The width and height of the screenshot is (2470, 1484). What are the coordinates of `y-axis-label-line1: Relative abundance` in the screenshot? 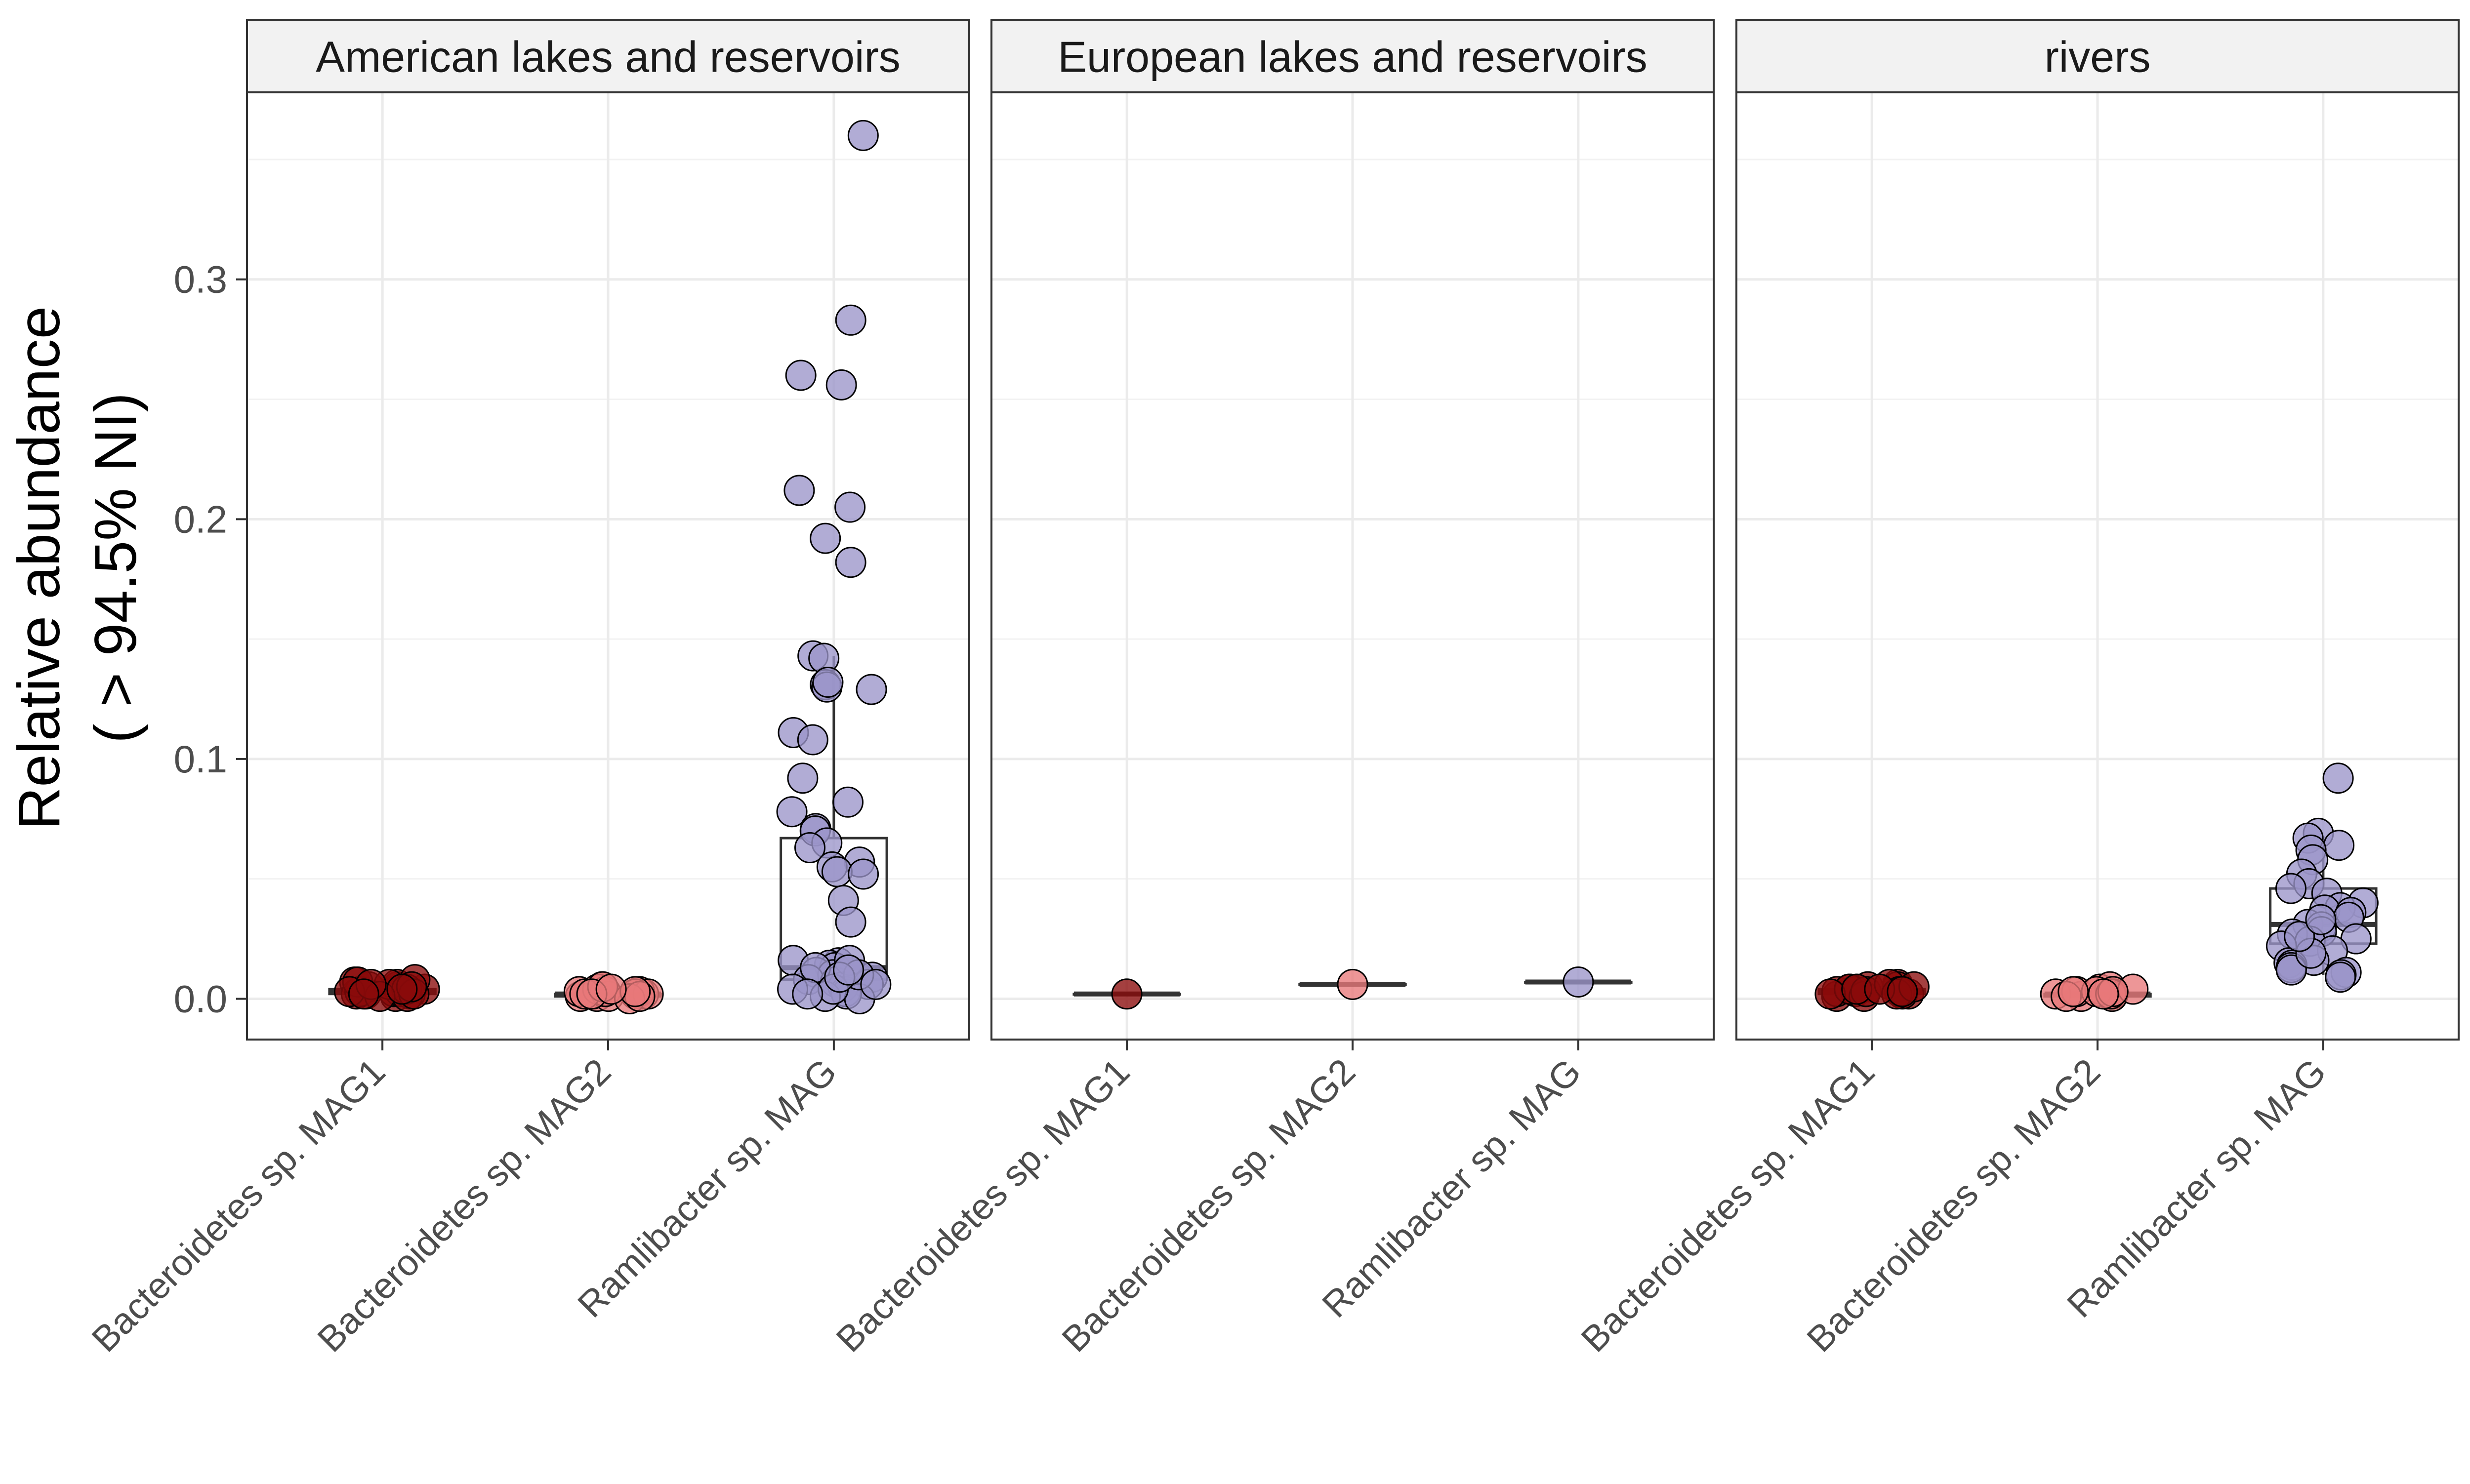 It's located at (39, 568).